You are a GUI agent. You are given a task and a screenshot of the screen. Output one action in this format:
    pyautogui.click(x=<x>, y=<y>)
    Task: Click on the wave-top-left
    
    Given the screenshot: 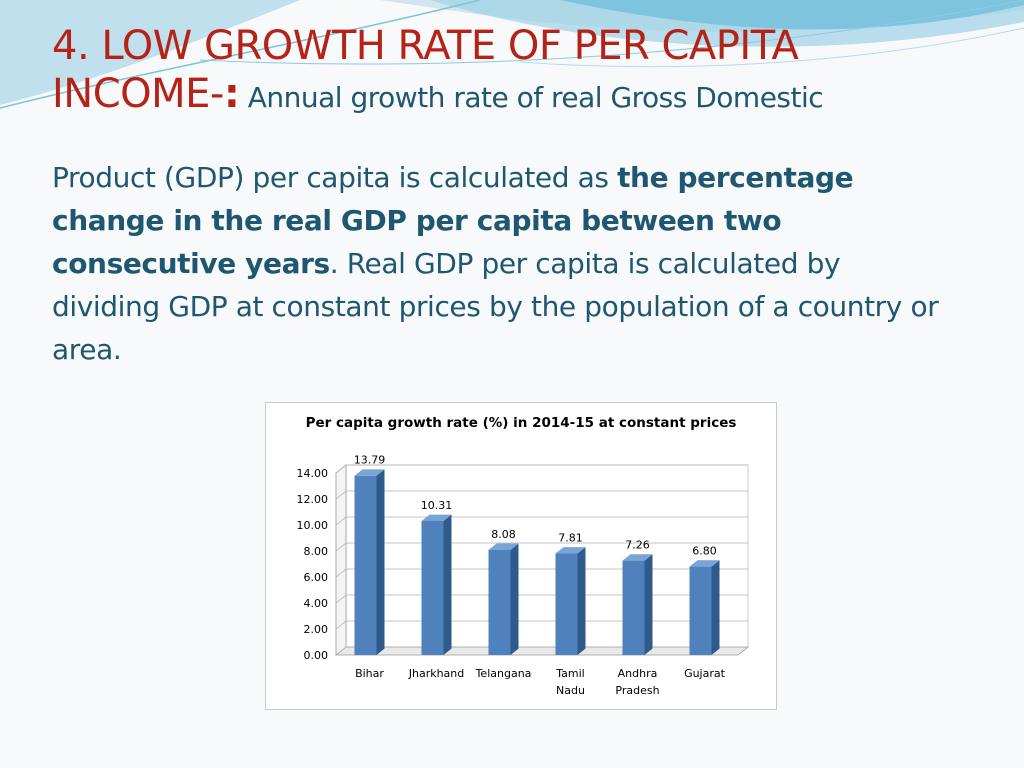 What is the action you would take?
    pyautogui.click(x=150, y=52)
    